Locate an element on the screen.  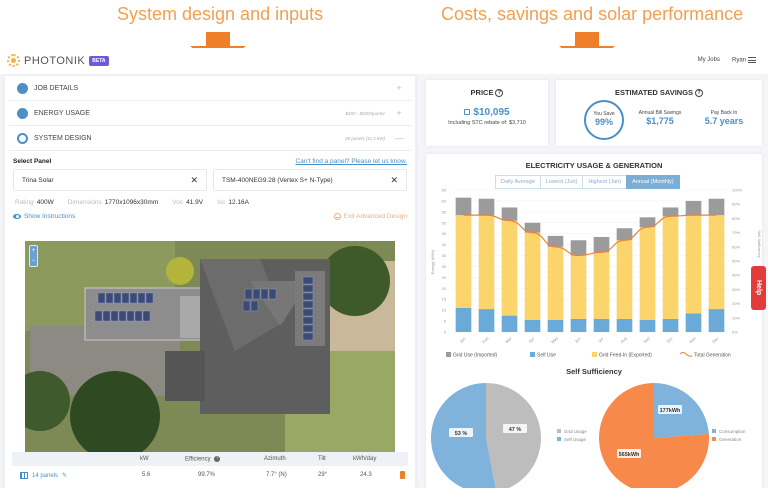
delete-icon is located at coordinates (402, 475).